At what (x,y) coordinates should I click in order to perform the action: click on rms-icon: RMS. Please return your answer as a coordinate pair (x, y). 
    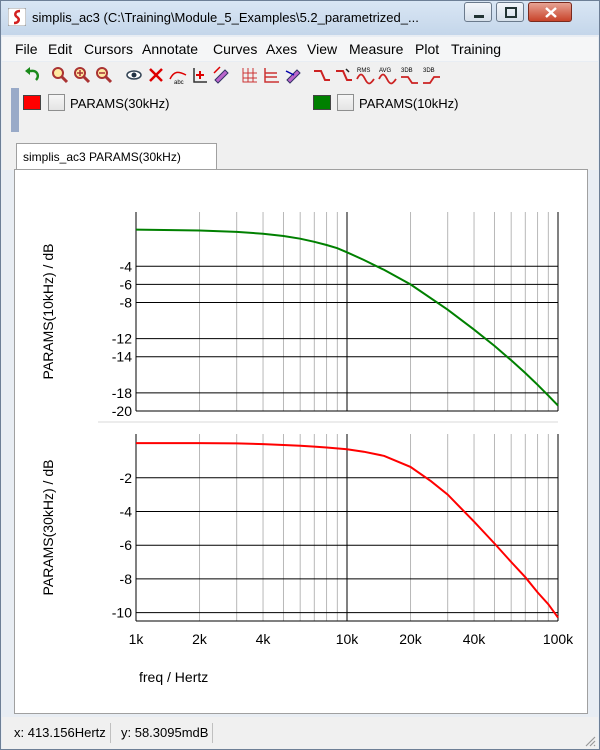
    Looking at the image, I should click on (366, 75).